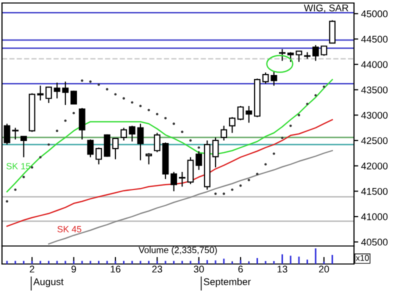  Describe the element at coordinates (374, 14) in the screenshot. I see `y-tick-label: 45000` at that location.